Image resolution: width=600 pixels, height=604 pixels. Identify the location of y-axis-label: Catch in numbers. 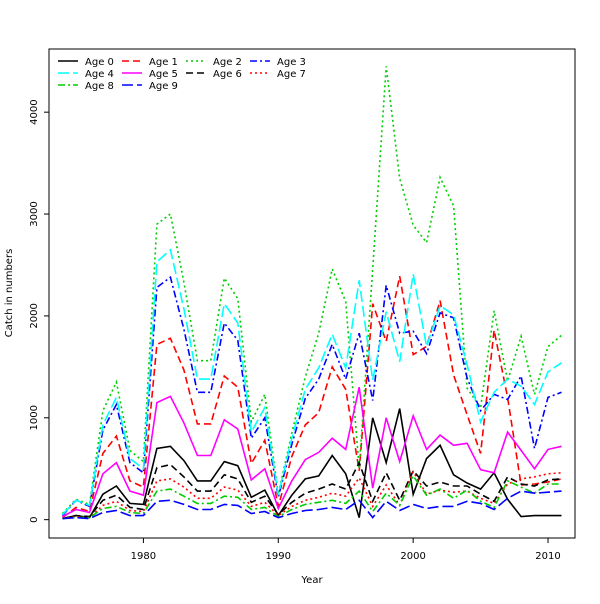
(9, 293).